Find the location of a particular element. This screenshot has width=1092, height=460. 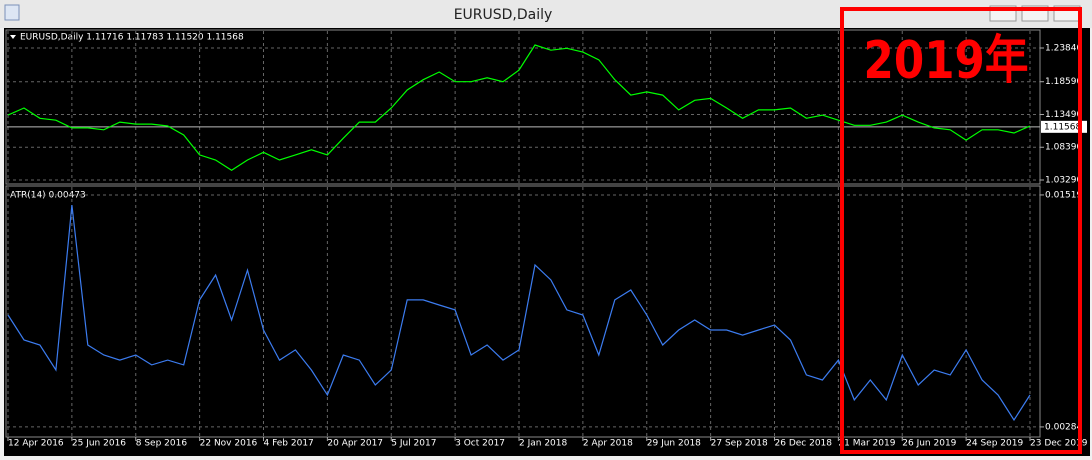

x-tick-label: 24 Sep 2019 is located at coordinates (994, 444).